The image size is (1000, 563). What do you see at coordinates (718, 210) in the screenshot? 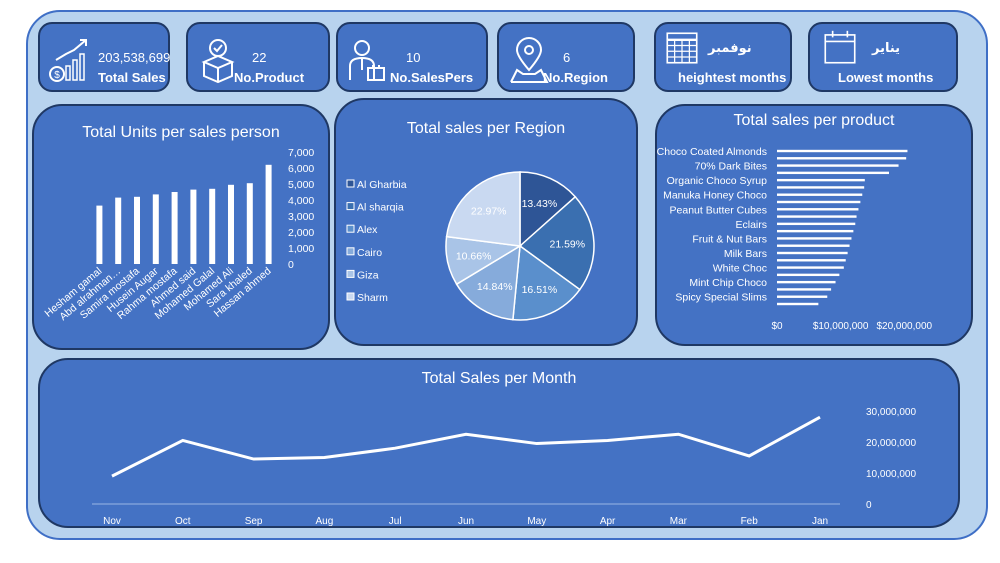
I see `y-tick-label: Peanut Butter Cubes` at bounding box center [718, 210].